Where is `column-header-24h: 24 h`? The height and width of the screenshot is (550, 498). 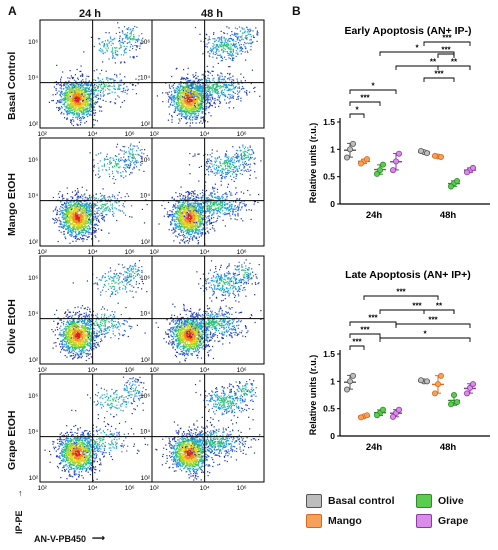 column-header-24h: 24 h is located at coordinates (89, 14).